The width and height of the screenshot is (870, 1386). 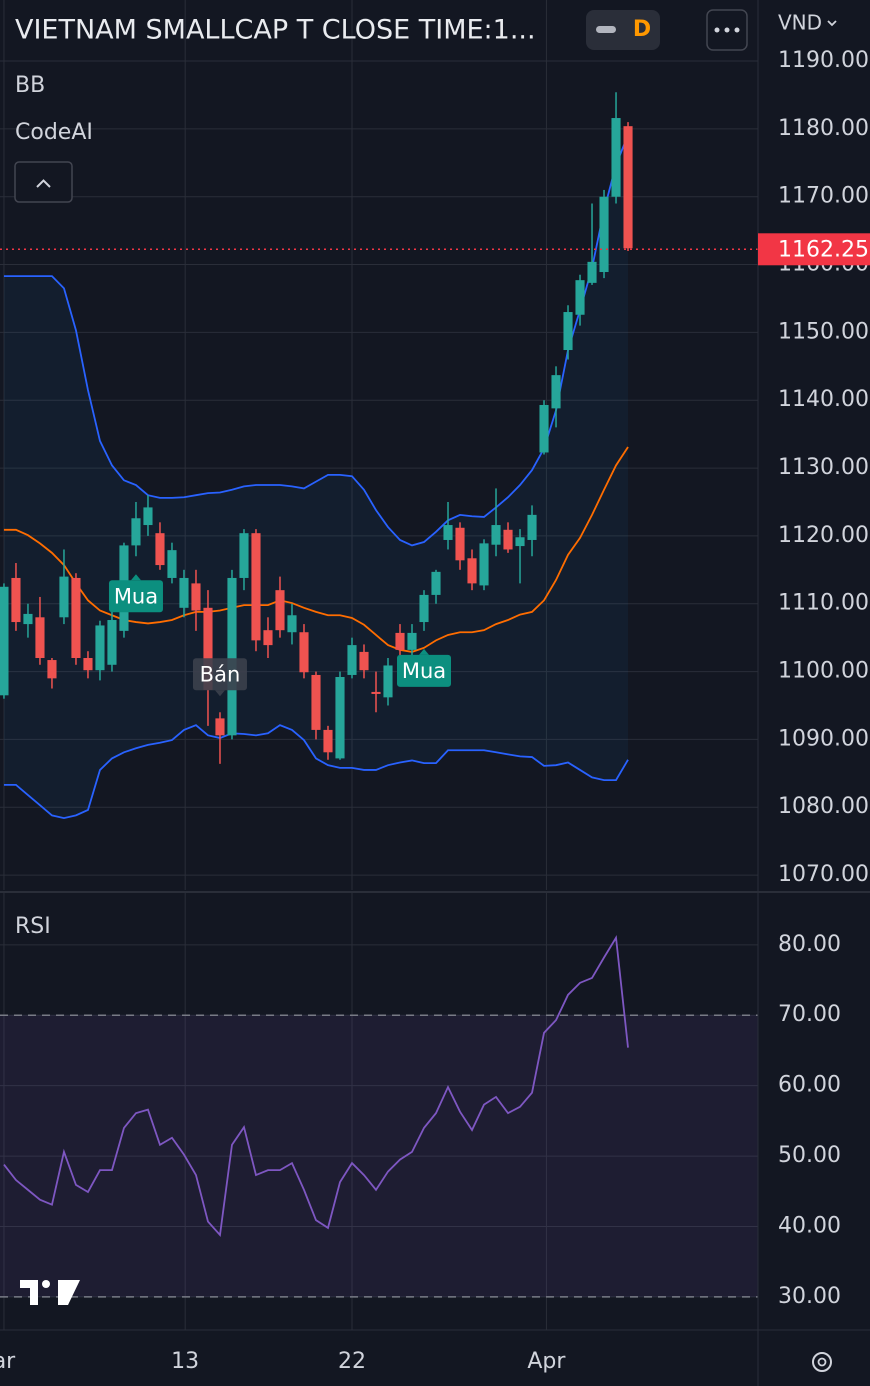 I want to click on indicator-label: CodeAI, so click(x=54, y=132).